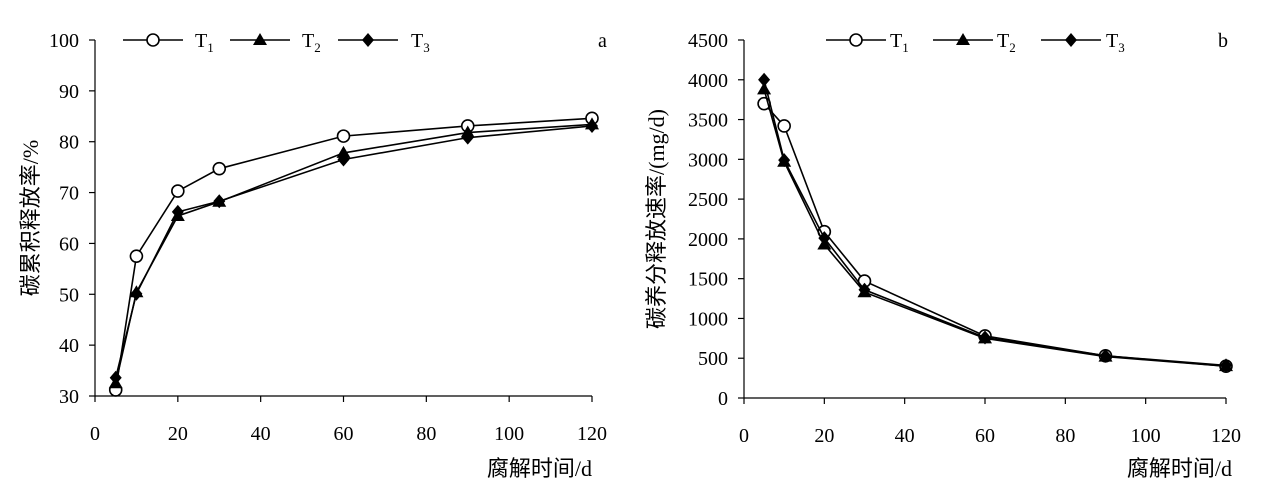  What do you see at coordinates (69, 92) in the screenshot?
I see `y-tick-label: 90` at bounding box center [69, 92].